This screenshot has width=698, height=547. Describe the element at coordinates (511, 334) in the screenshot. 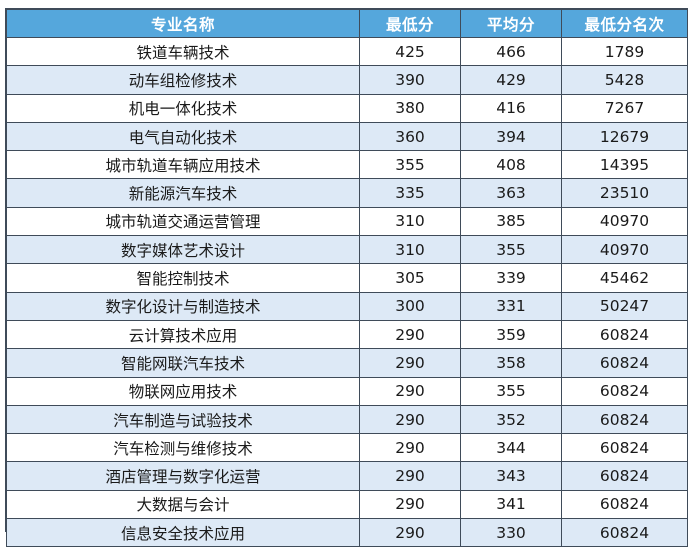

I see `avg-score-cell: 359` at that location.